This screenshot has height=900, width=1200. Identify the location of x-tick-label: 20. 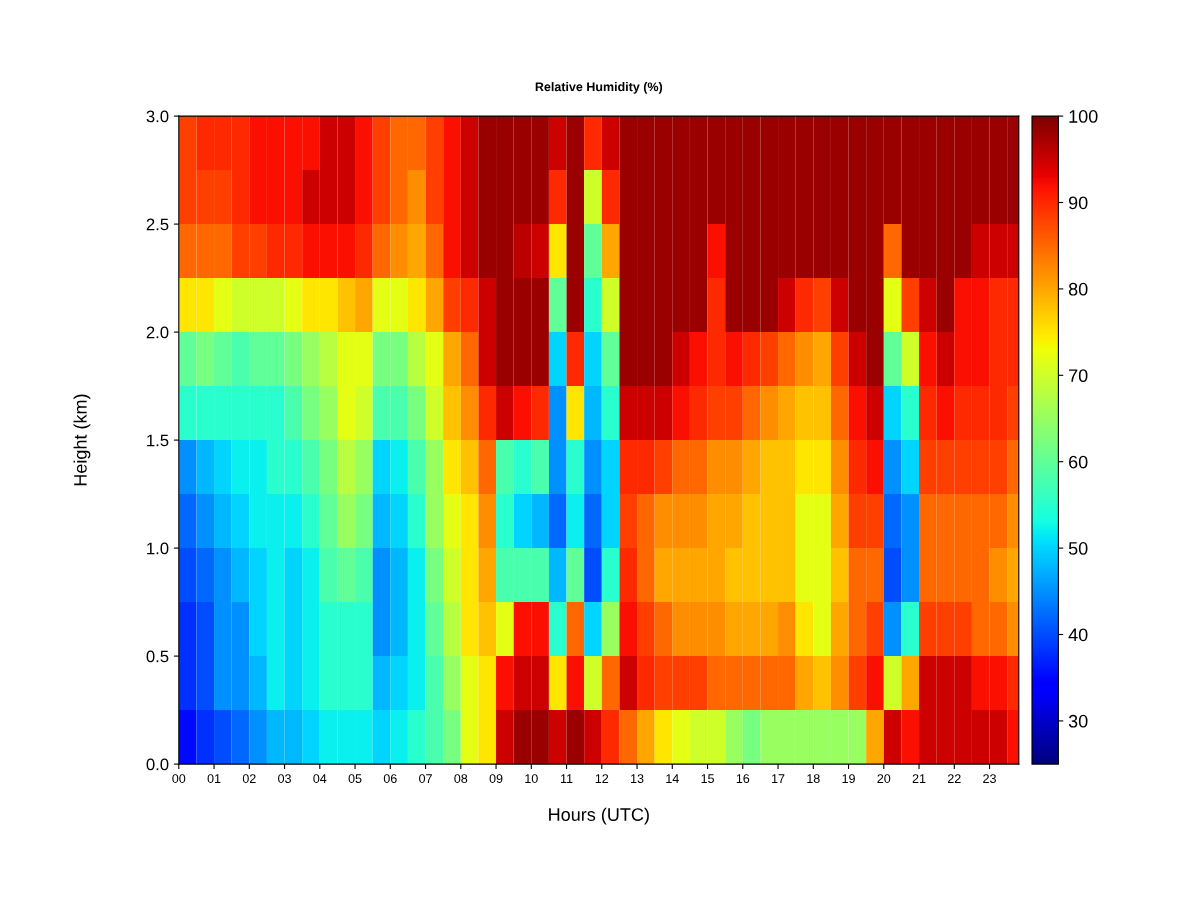
(884, 778).